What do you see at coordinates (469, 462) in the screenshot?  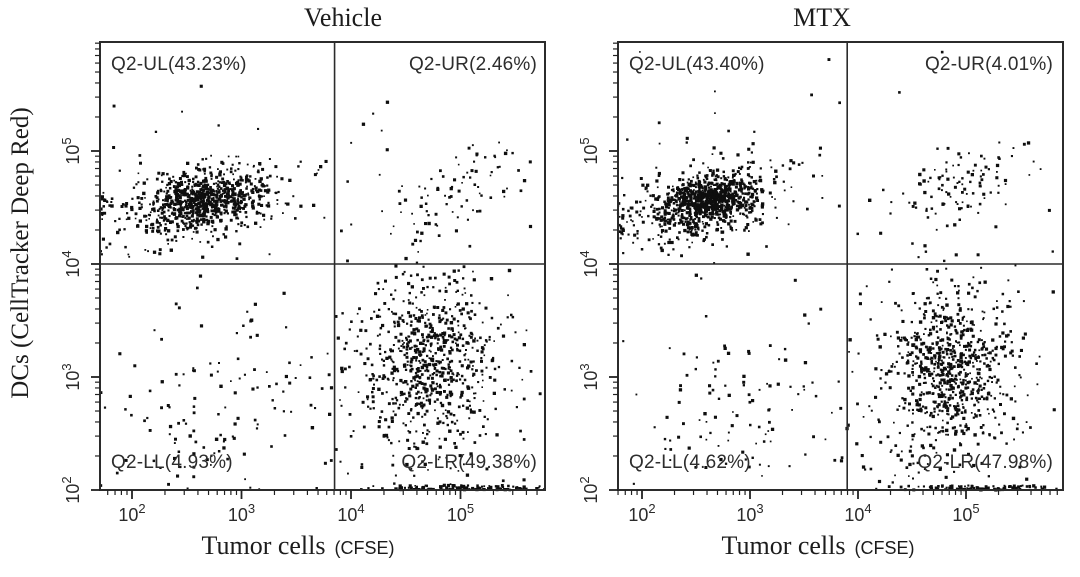 I see `quadrant-label-vehicle-lr: Q2-LR(49.38%)` at bounding box center [469, 462].